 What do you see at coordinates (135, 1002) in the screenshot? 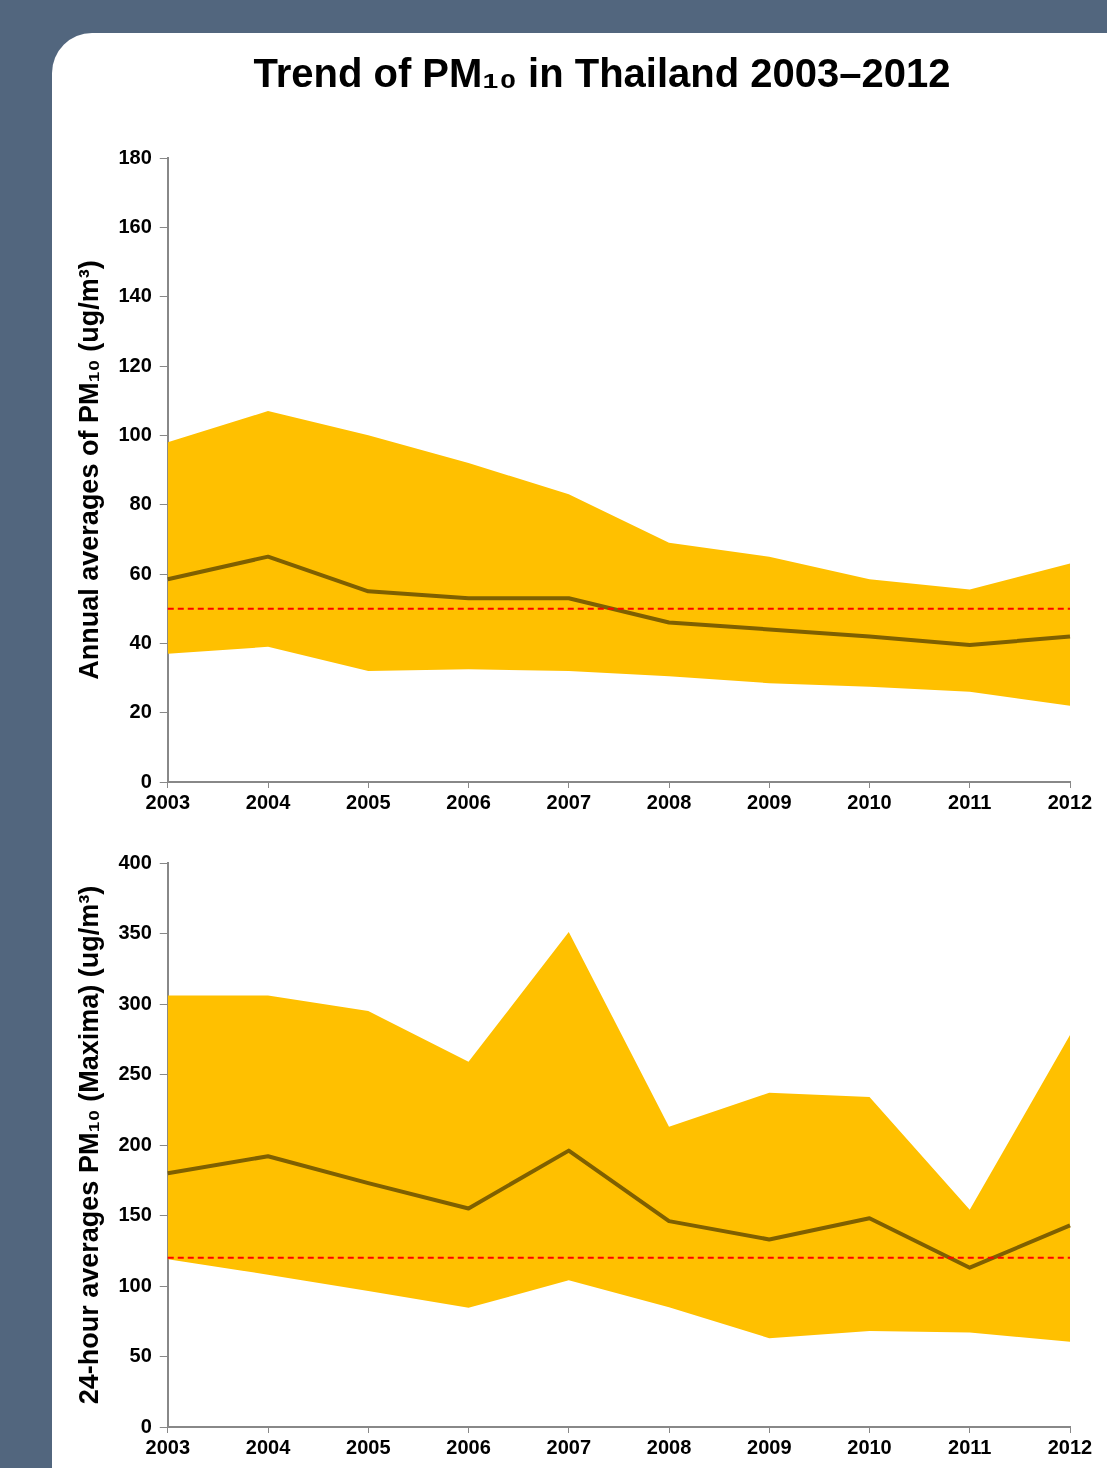
I see `y-tick-label: 300` at bounding box center [135, 1002].